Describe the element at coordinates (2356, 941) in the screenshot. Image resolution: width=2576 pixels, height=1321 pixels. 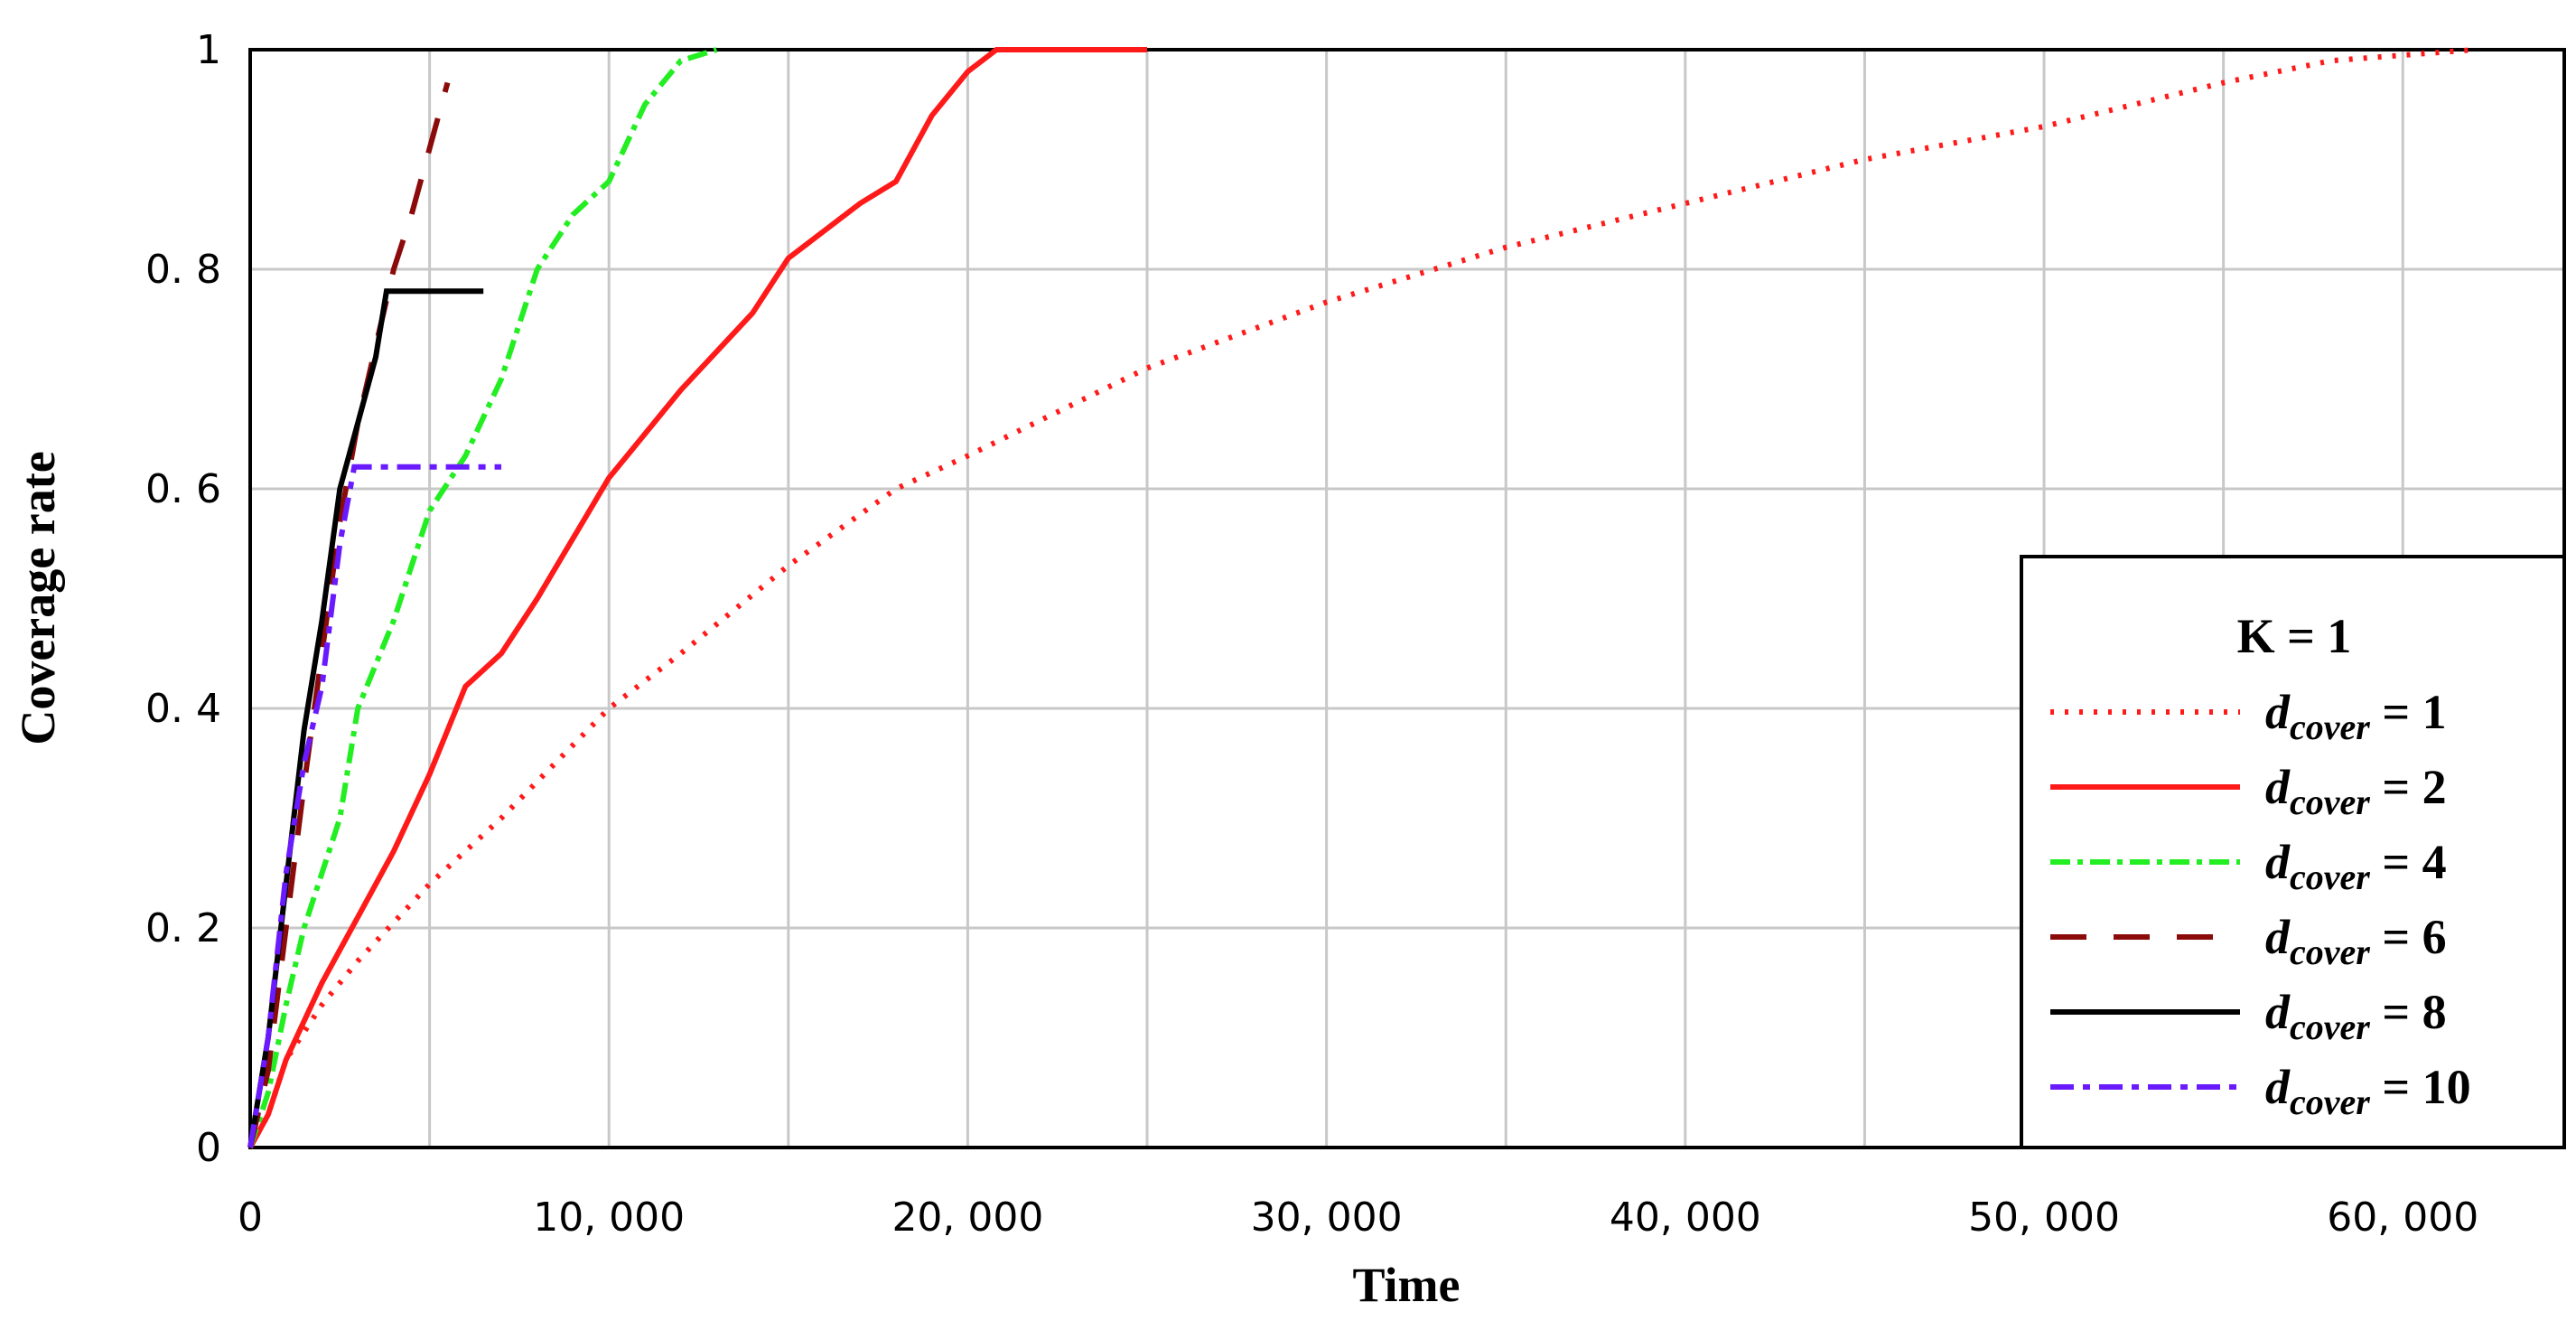
I see `legend-label: dcover = 6` at that location.